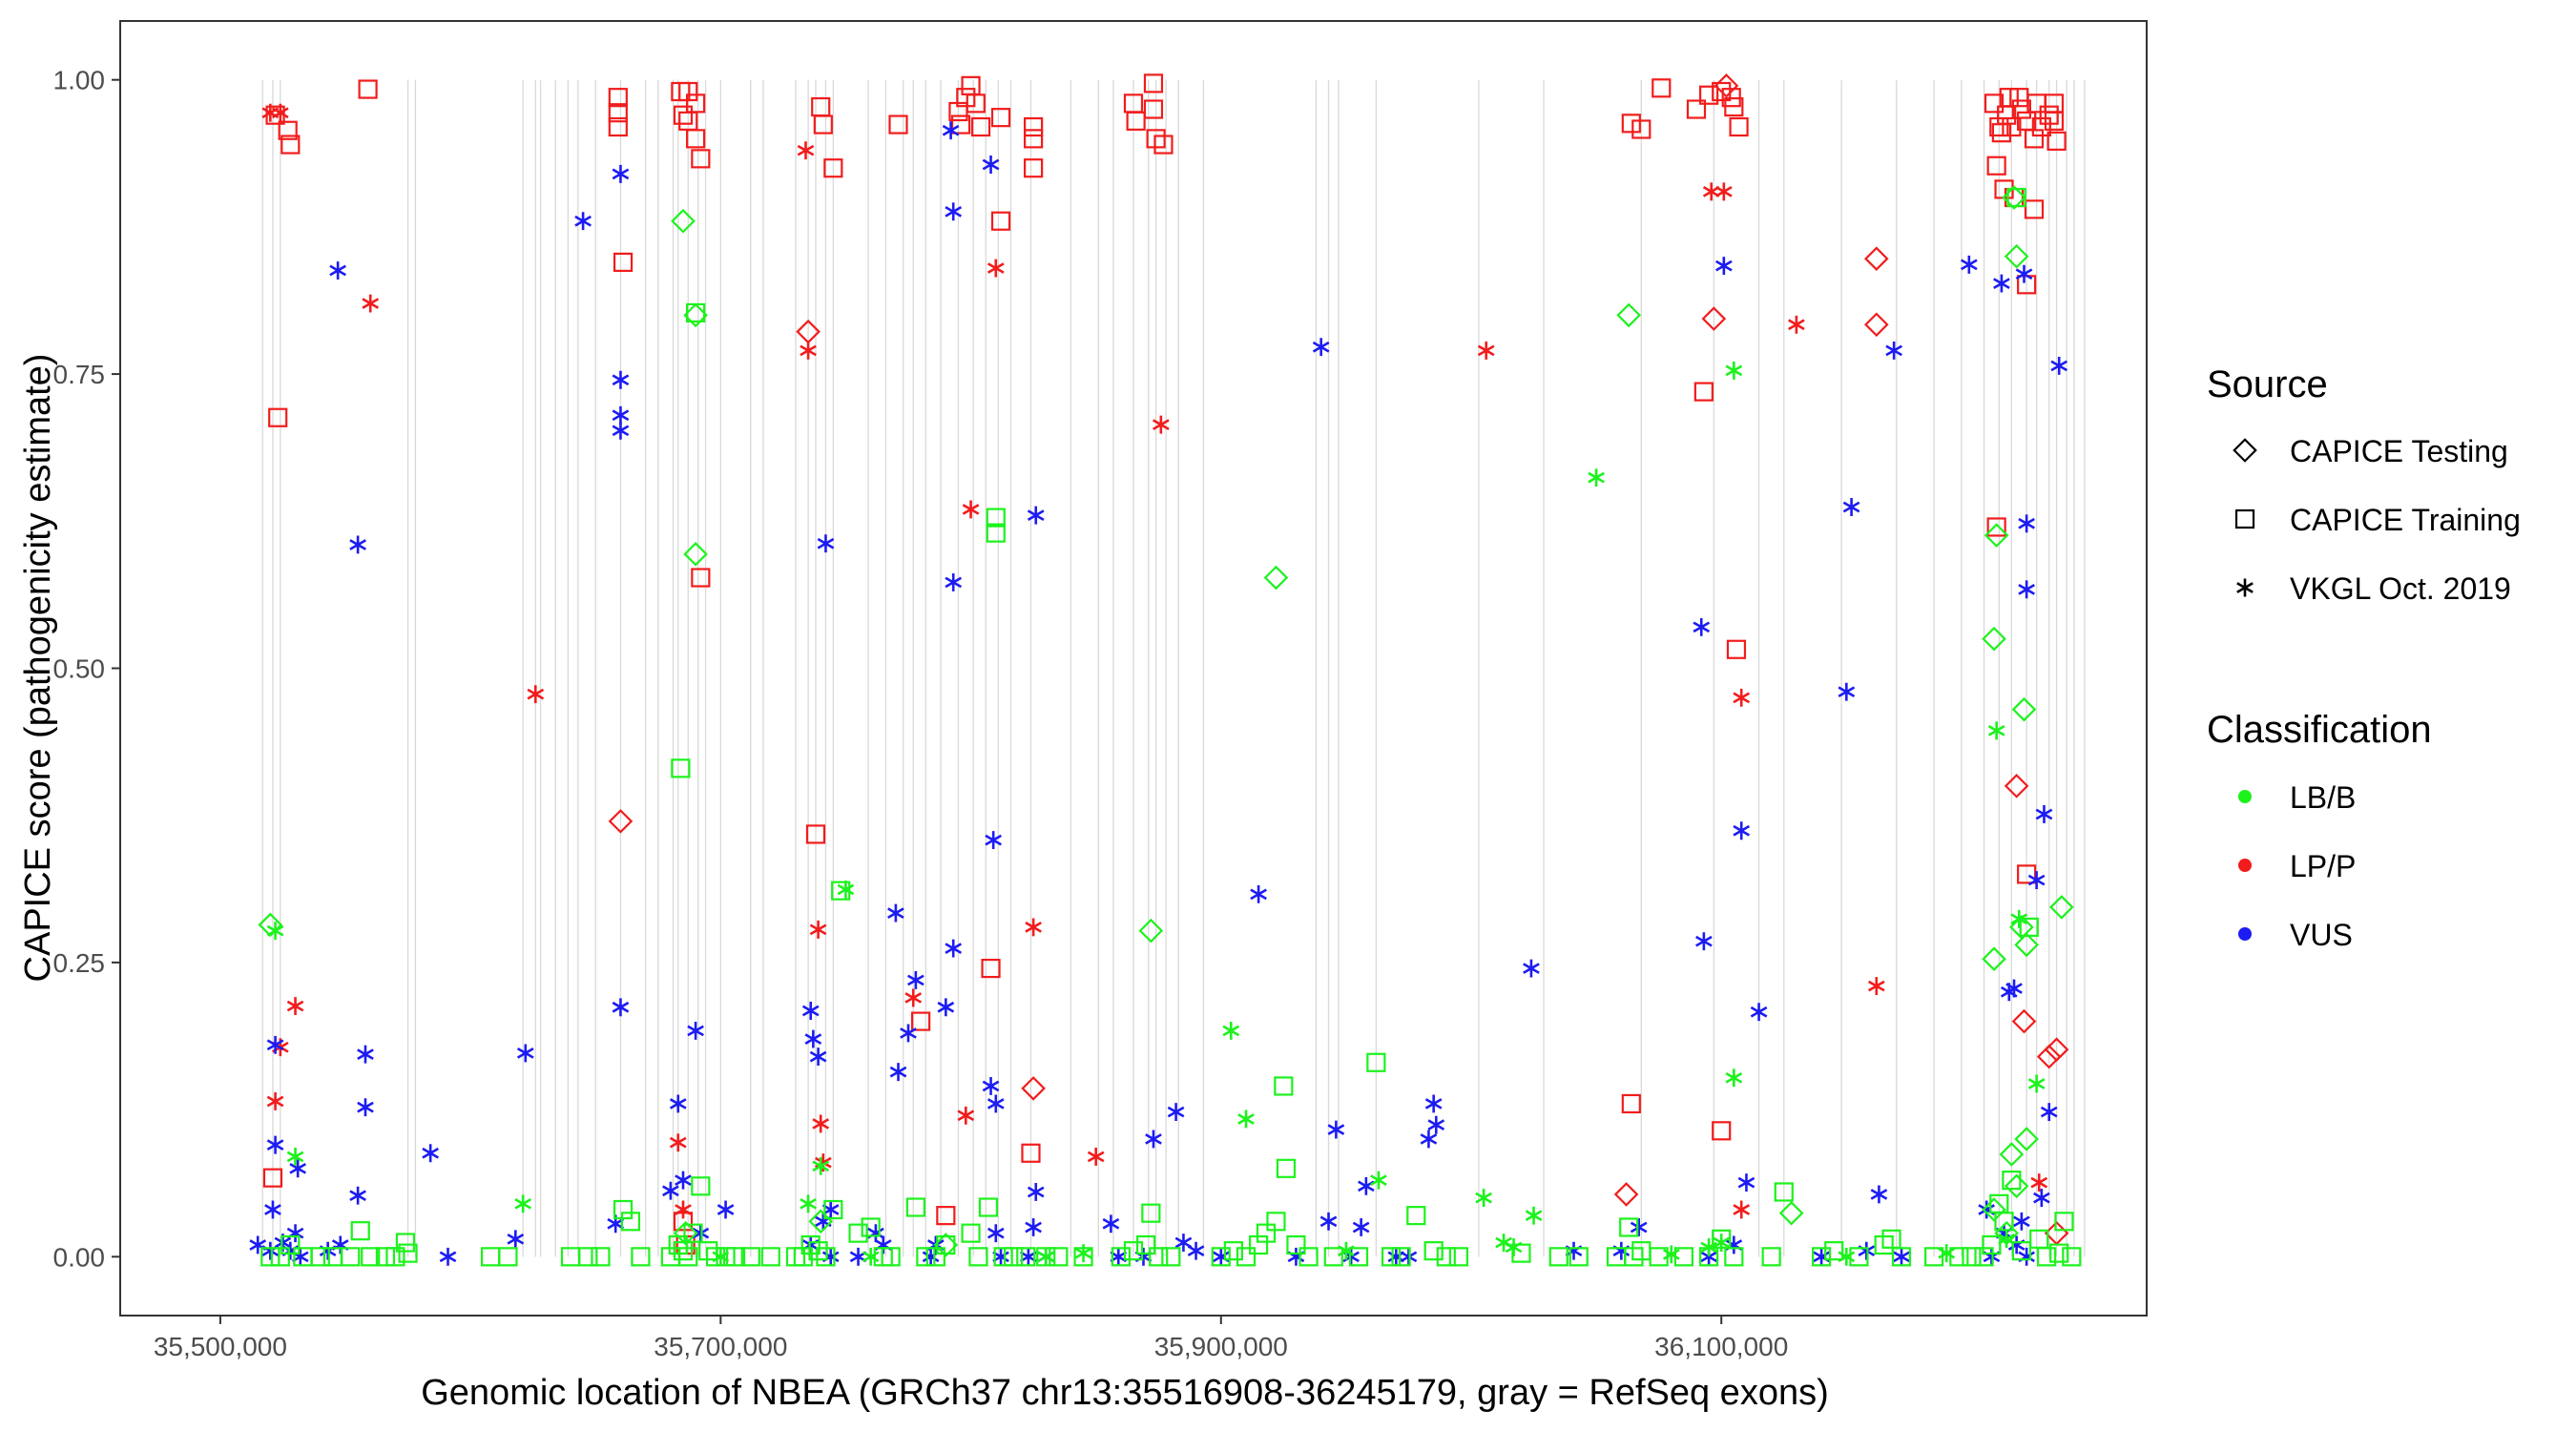  What do you see at coordinates (2245, 865) in the screenshot?
I see `legend-key-lp-p` at bounding box center [2245, 865].